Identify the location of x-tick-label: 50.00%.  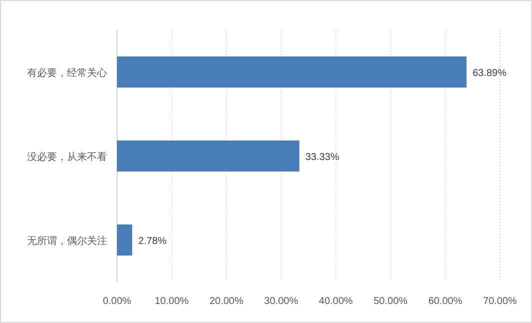
(391, 301).